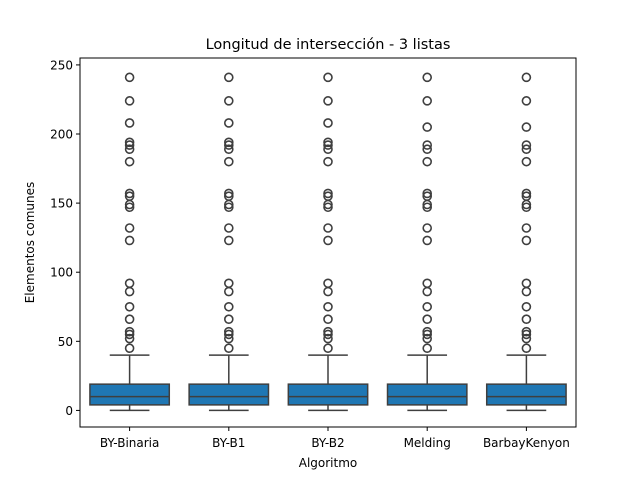 Image resolution: width=640 pixels, height=480 pixels. I want to click on box-group-barbaykenyon, so click(526, 242).